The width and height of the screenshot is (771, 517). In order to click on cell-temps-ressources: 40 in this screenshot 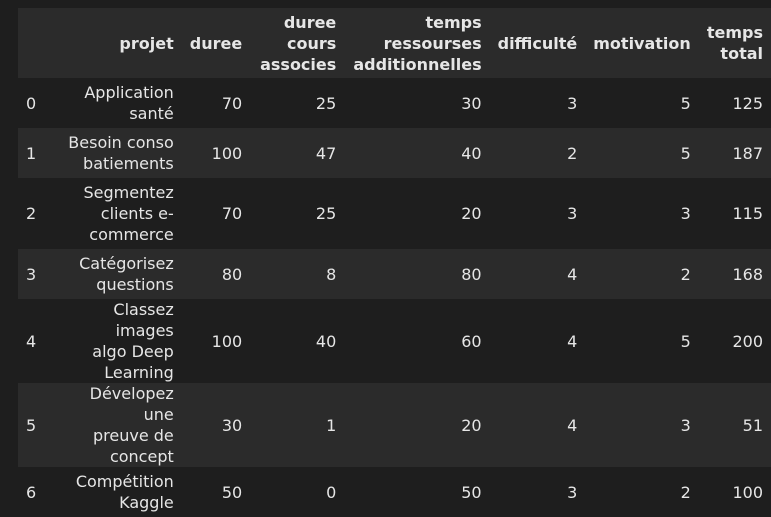, I will do `click(471, 153)`.